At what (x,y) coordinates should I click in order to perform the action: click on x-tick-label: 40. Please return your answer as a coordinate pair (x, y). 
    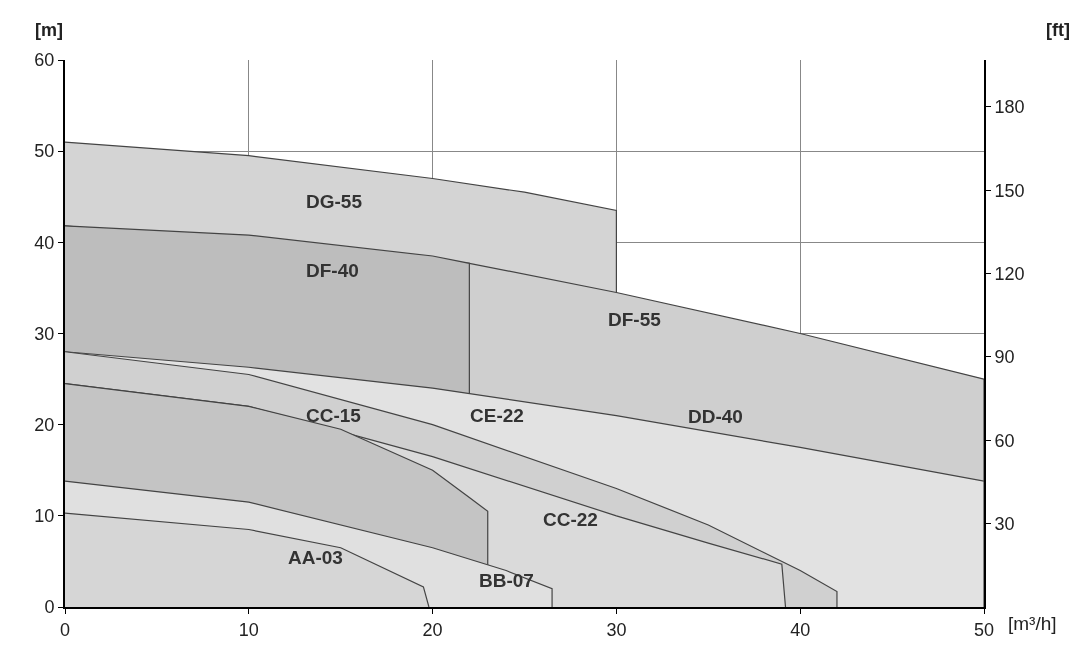
    Looking at the image, I should click on (800, 629).